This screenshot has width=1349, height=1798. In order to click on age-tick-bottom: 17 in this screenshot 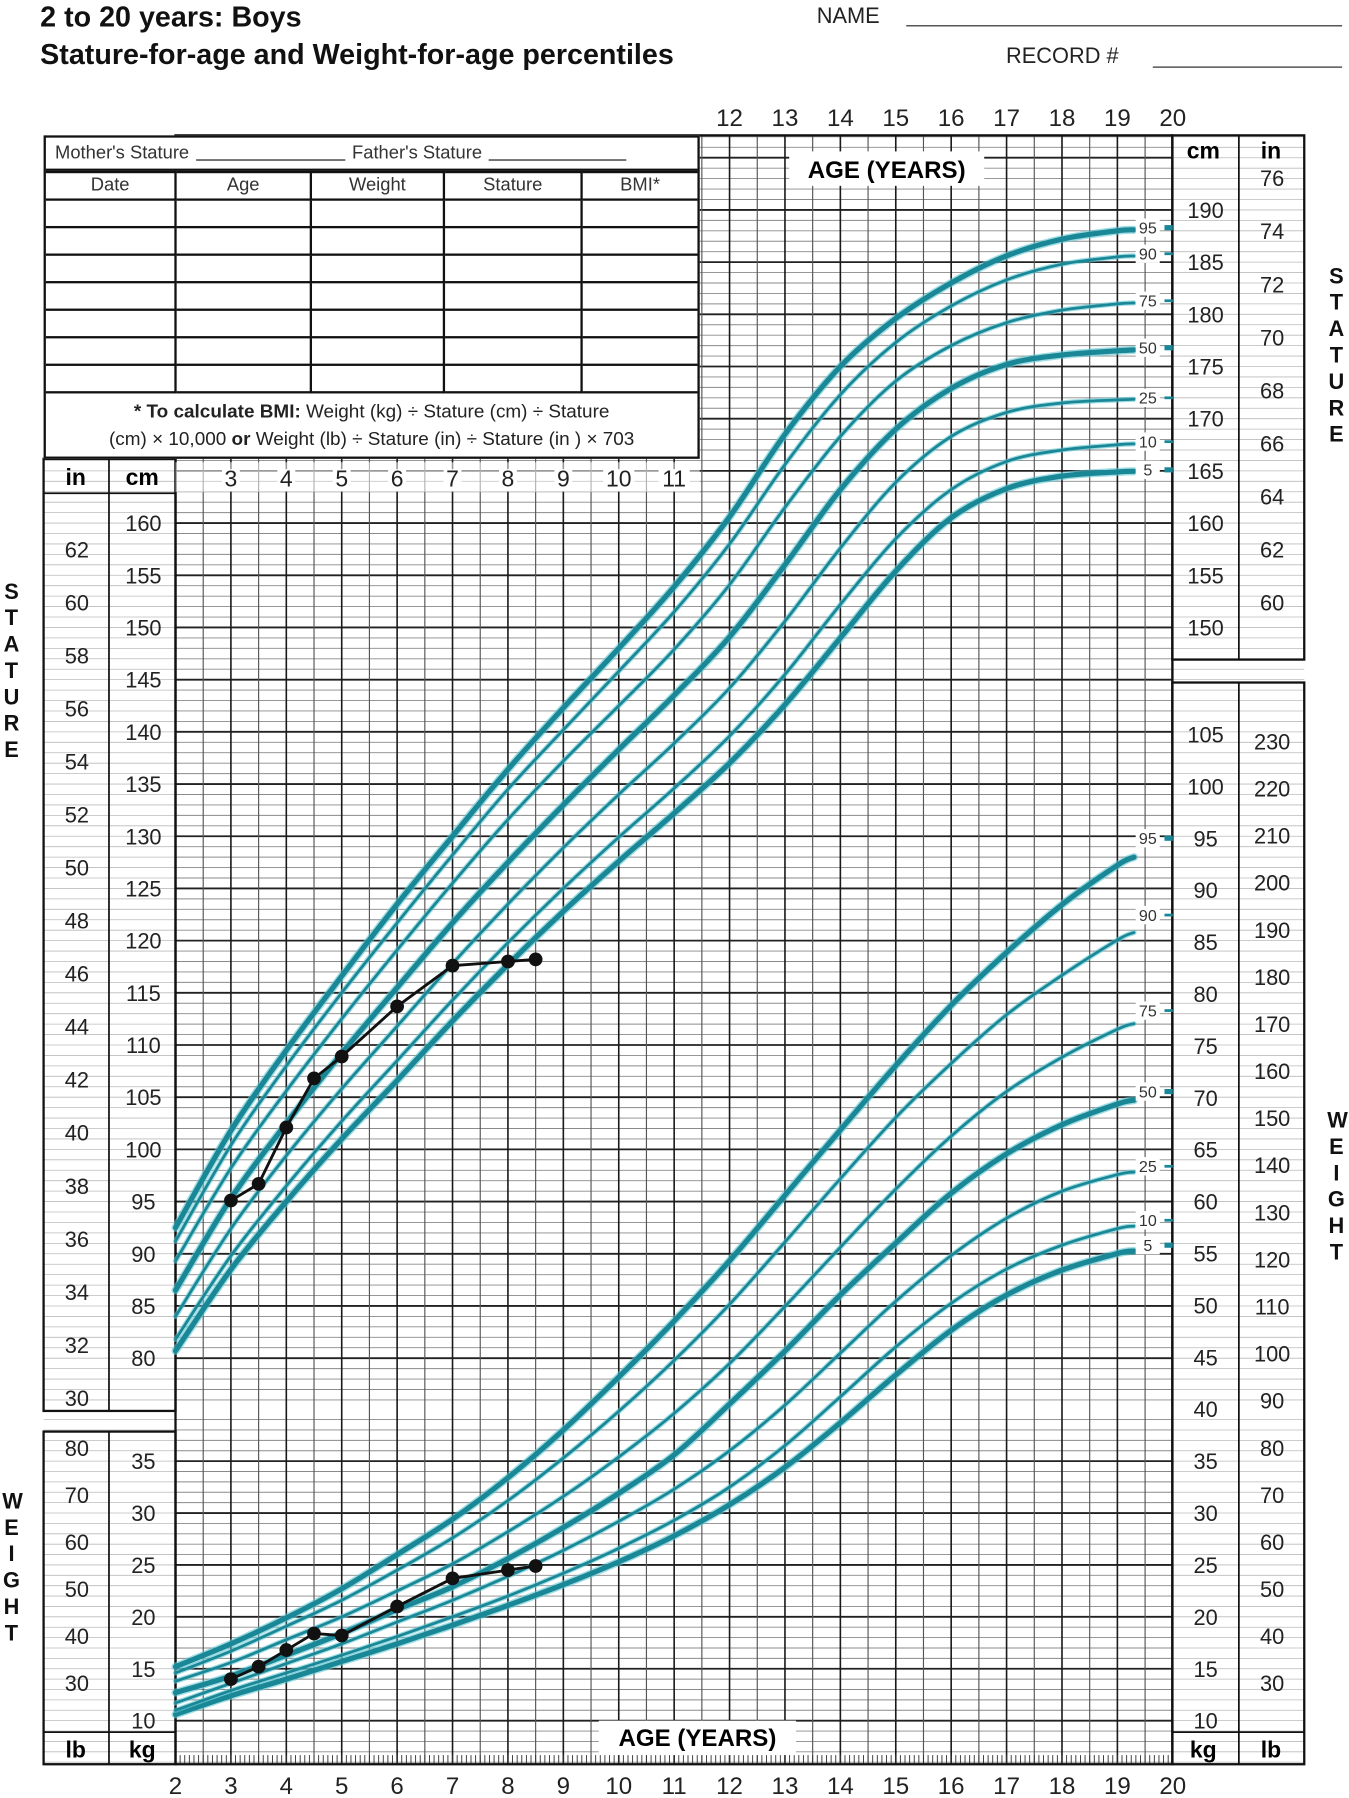, I will do `click(1006, 1785)`.